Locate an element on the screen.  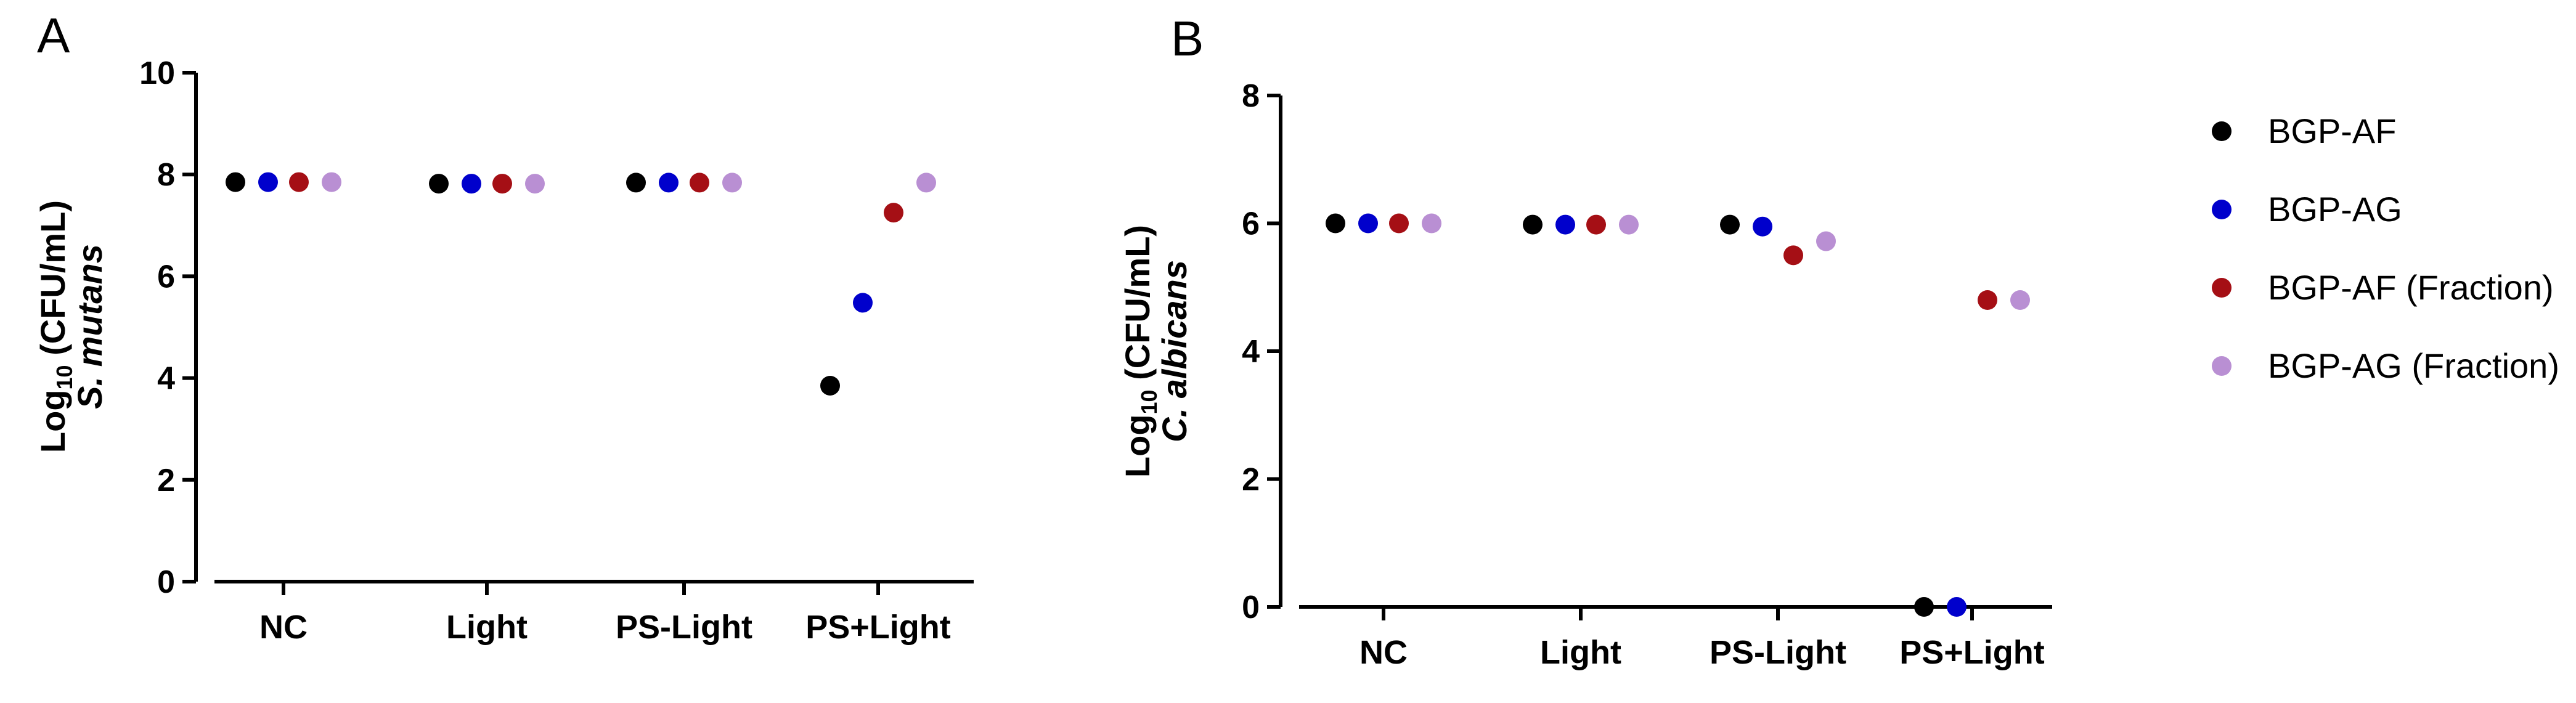
legend-marker-bgp-ag-fraction is located at coordinates (2222, 366).